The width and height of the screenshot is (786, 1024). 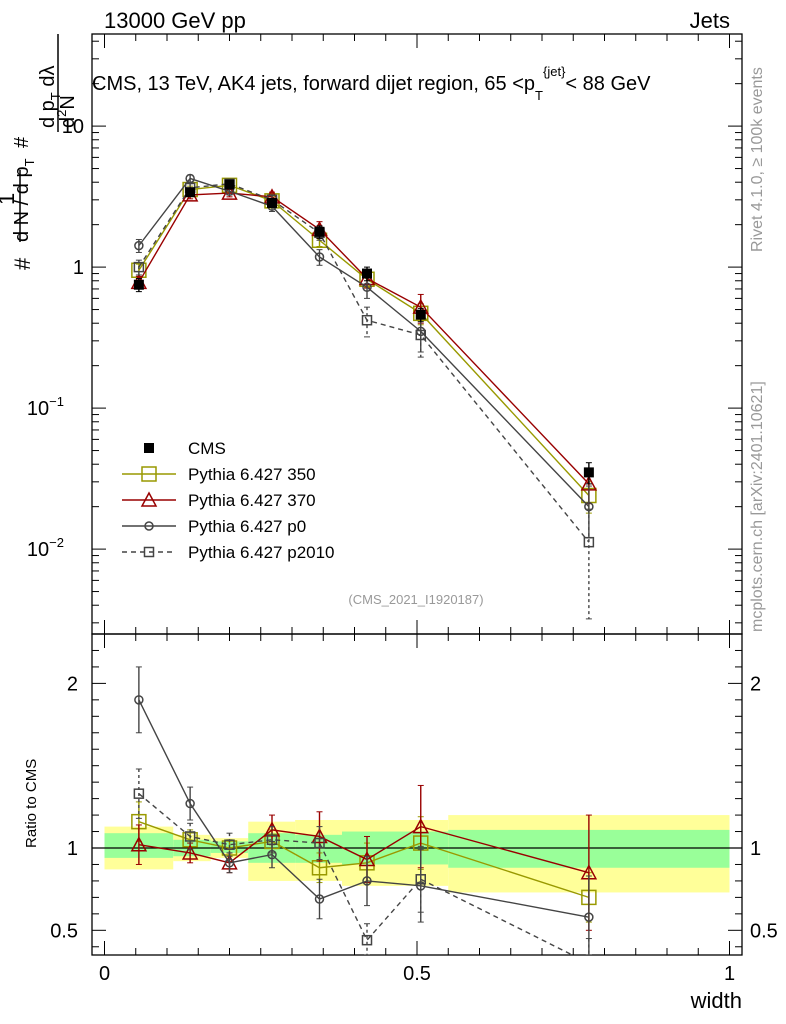 I want to click on ylabel-denominator: d N / d p, so click(x=22, y=204).